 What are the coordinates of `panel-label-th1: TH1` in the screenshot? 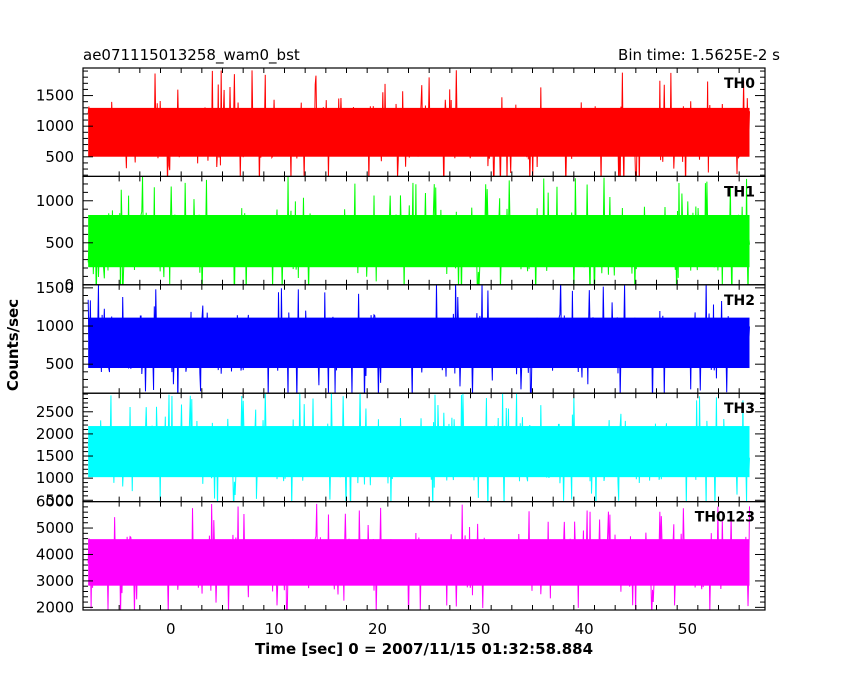 It's located at (739, 192).